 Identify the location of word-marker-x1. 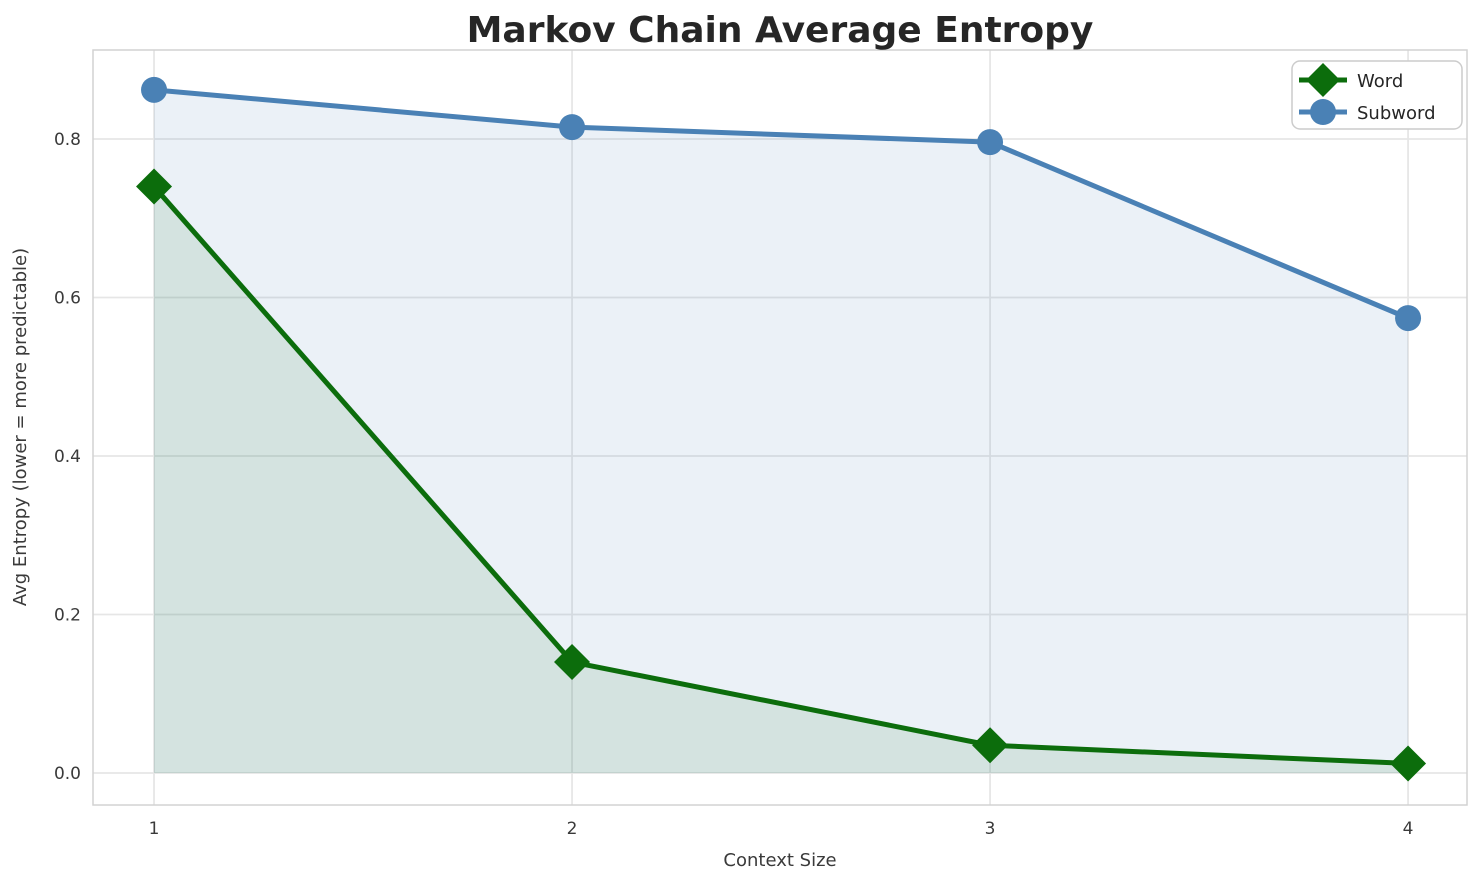
(154, 186).